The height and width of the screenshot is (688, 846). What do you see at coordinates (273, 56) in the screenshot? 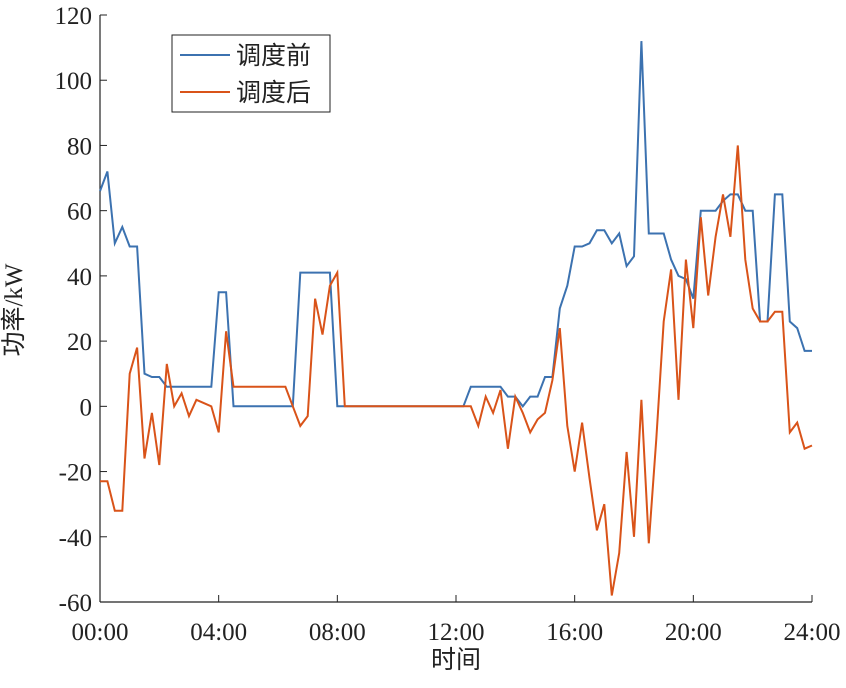
I see `legend-label: 调度前` at bounding box center [273, 56].